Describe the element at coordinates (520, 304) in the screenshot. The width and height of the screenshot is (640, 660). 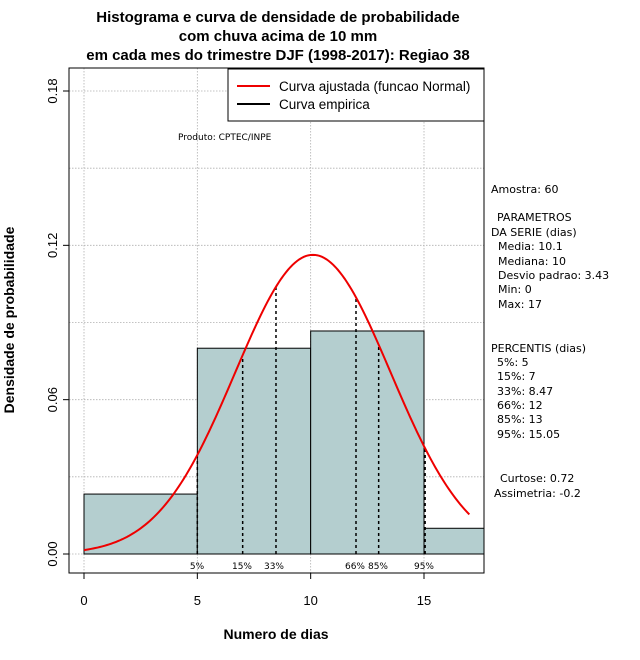
I see `param-max: Max: 17` at that location.